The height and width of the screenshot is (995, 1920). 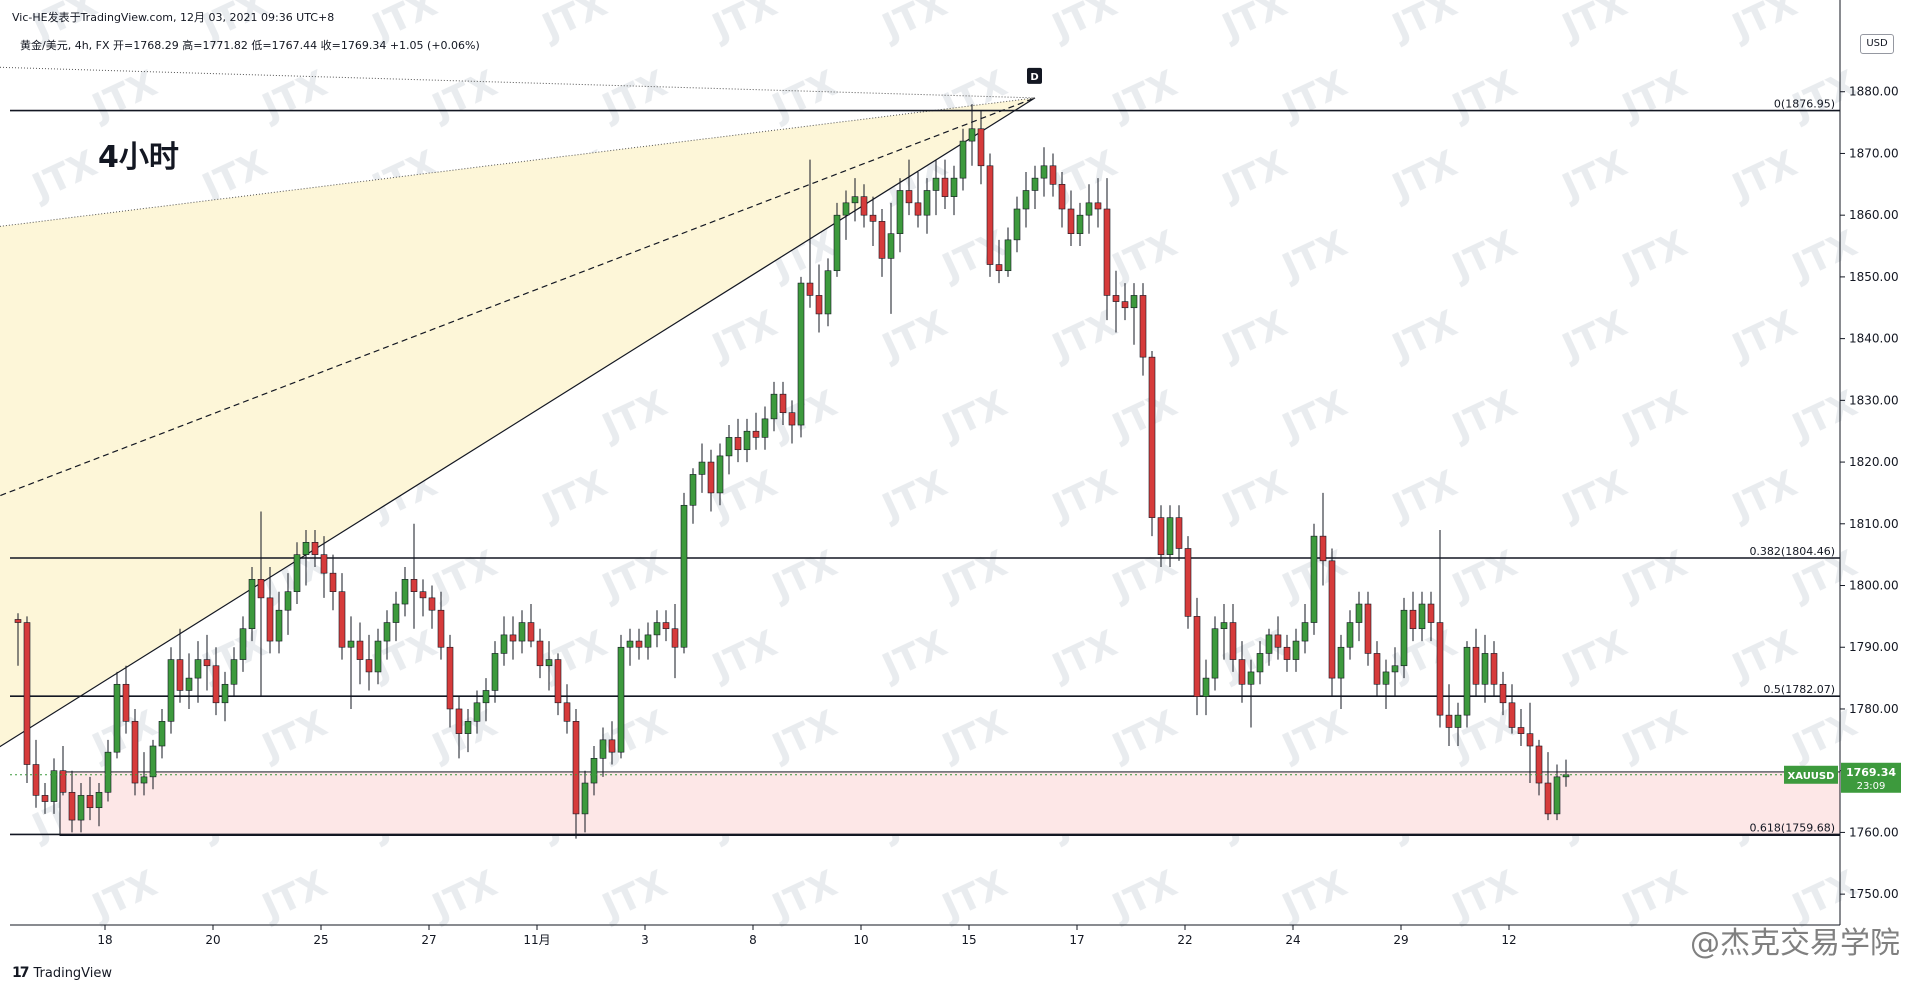 What do you see at coordinates (1874, 277) in the screenshot?
I see `price-tick-label: 1850.00` at bounding box center [1874, 277].